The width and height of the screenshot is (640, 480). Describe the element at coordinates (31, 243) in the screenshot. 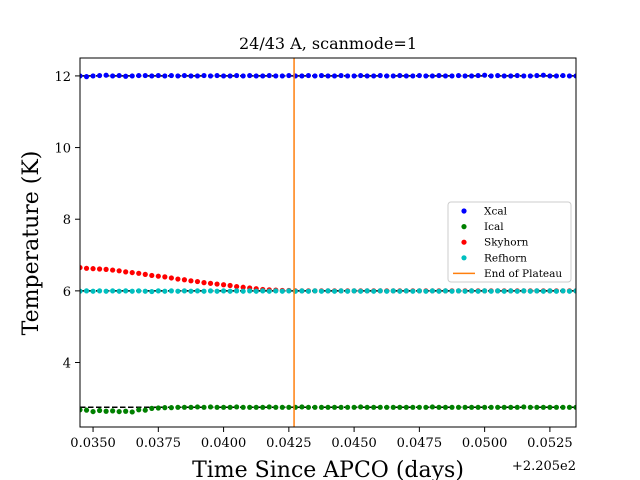

I see `y-axis-label: Temperature (K)` at that location.